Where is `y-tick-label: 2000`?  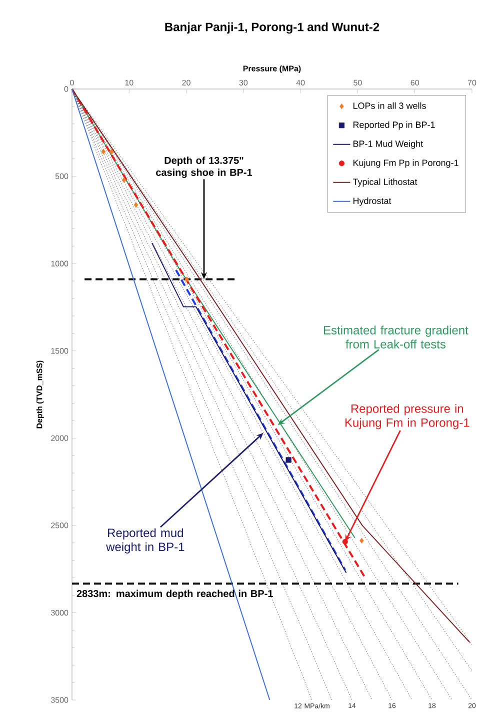
y-tick-label: 2000 is located at coordinates (59, 438).